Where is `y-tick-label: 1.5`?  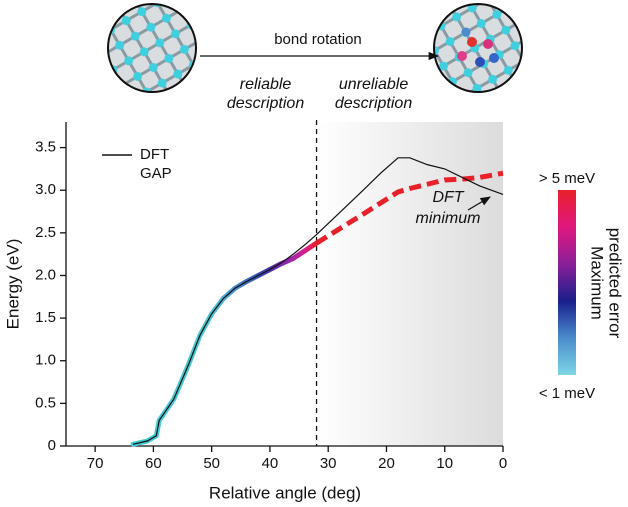 y-tick-label: 1.5 is located at coordinates (45, 317).